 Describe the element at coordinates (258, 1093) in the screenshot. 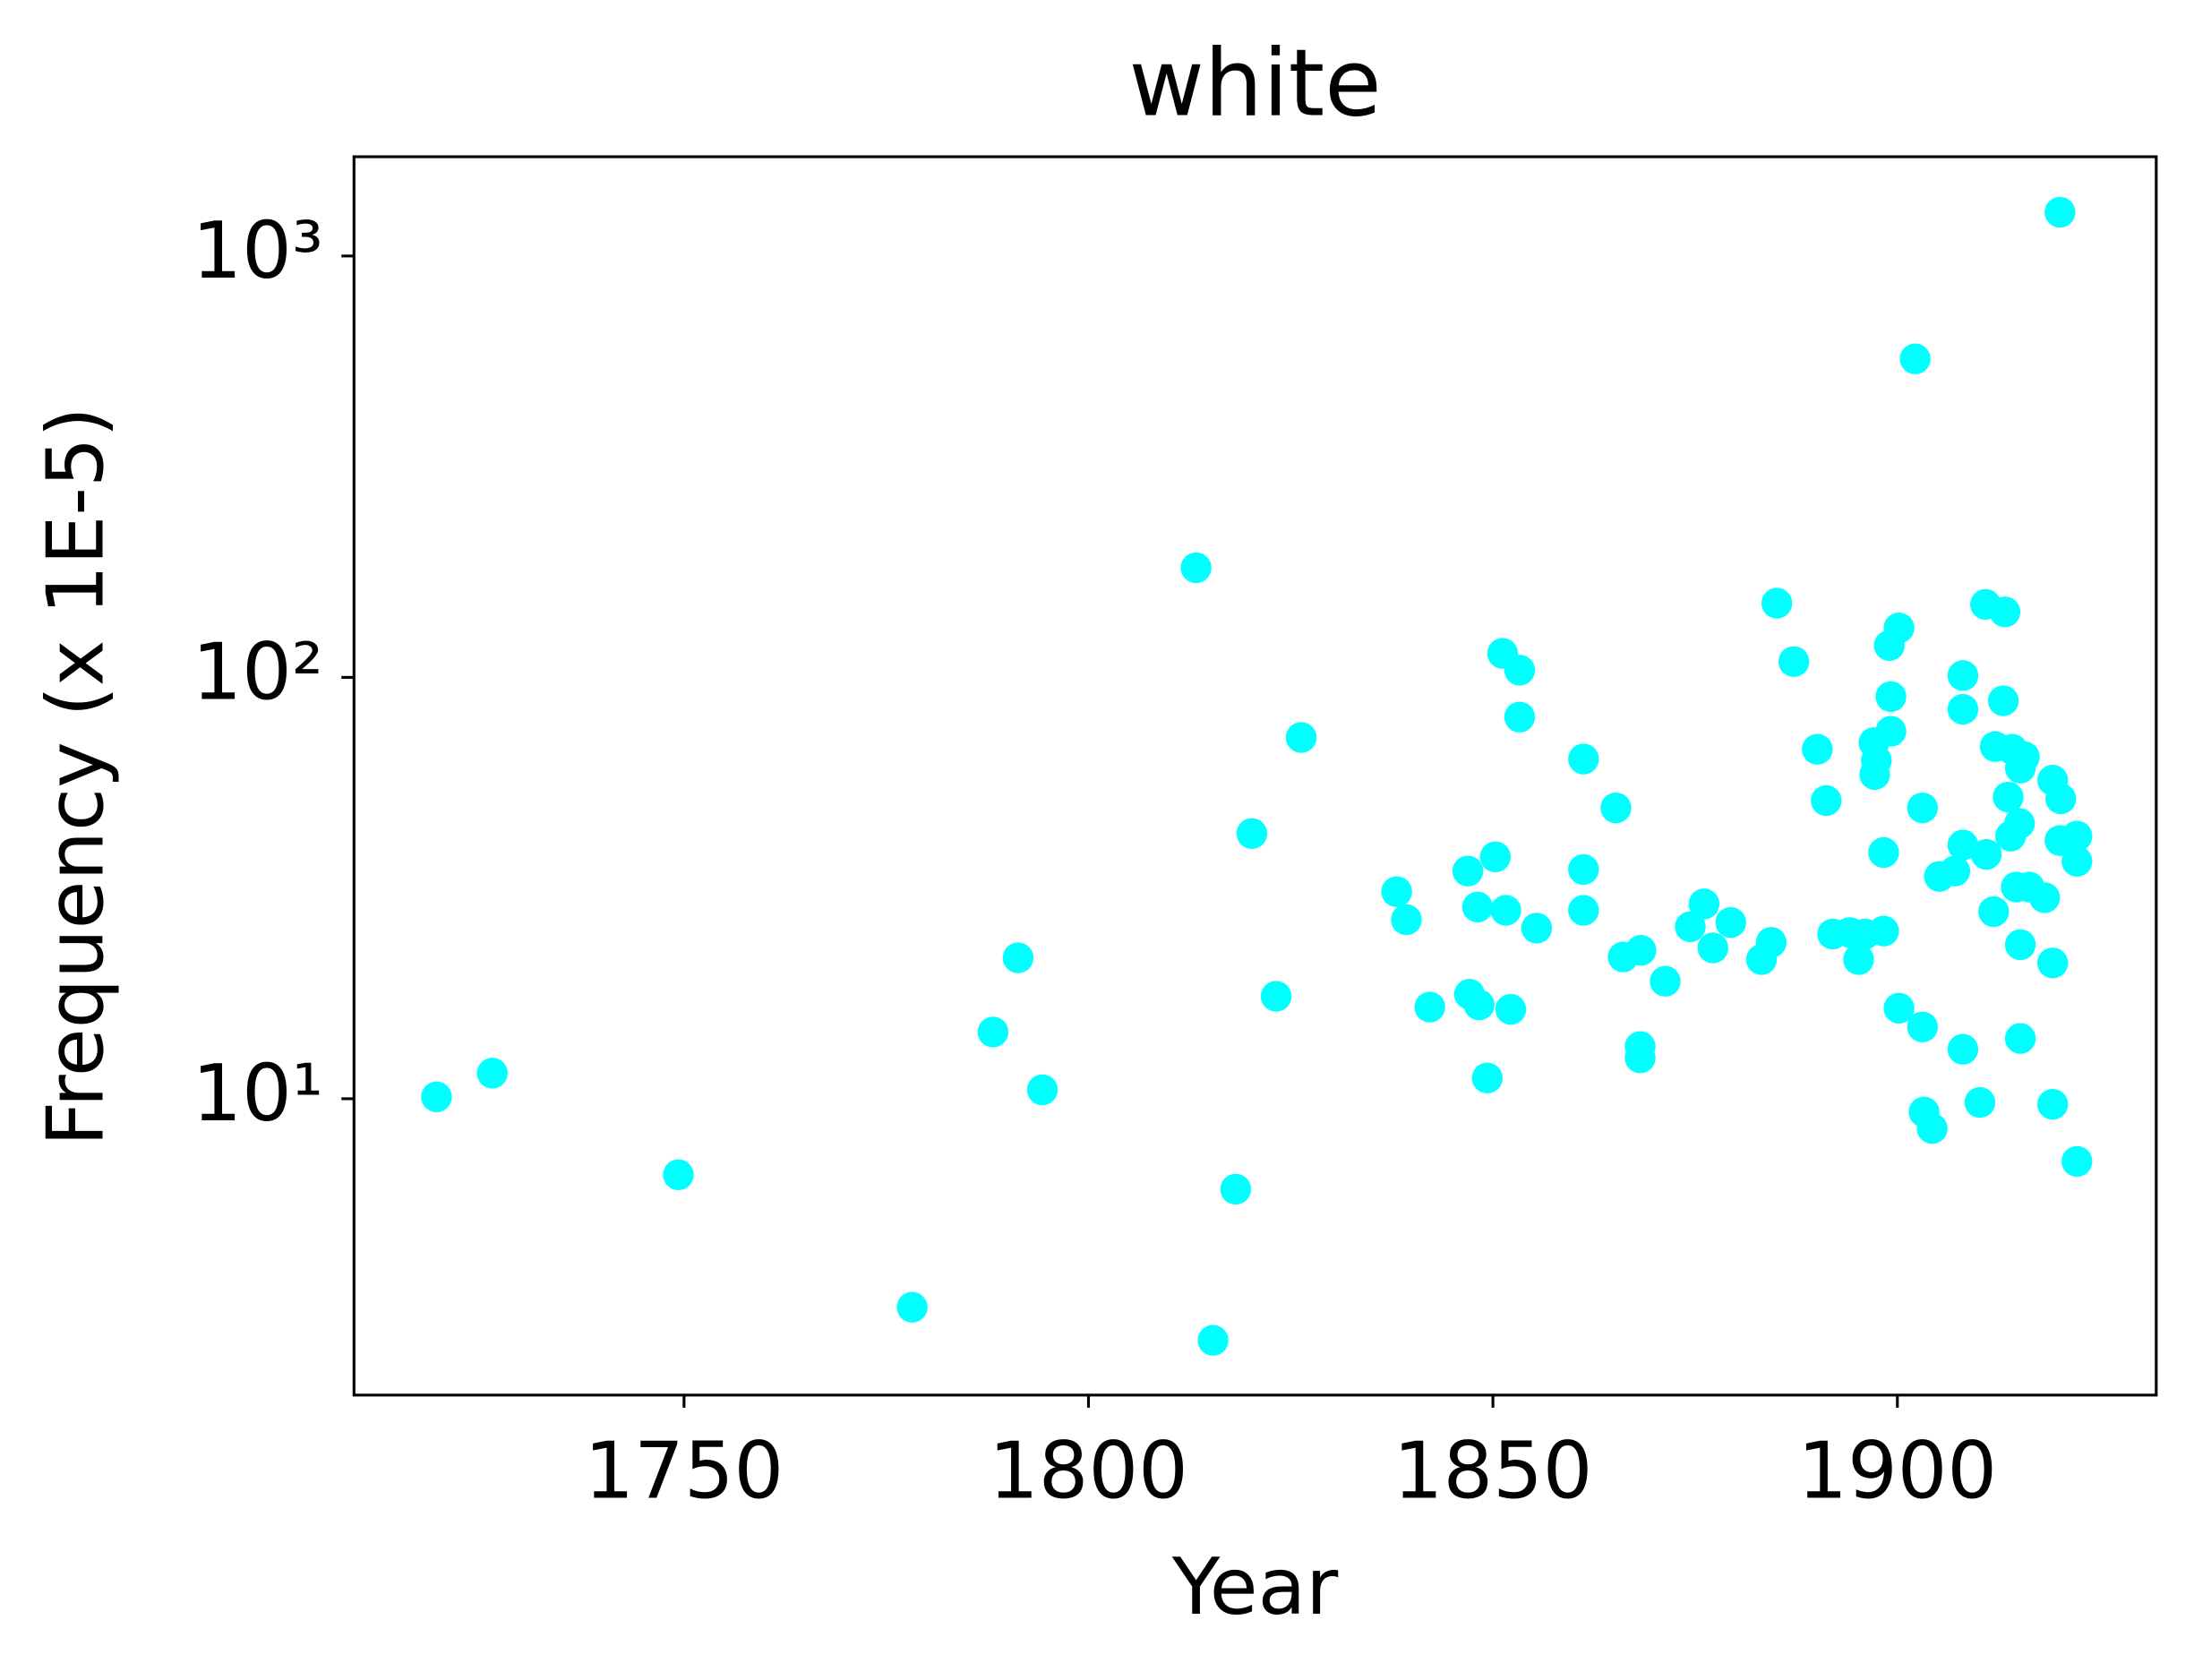

I see `y-tick-label: 10¹` at that location.